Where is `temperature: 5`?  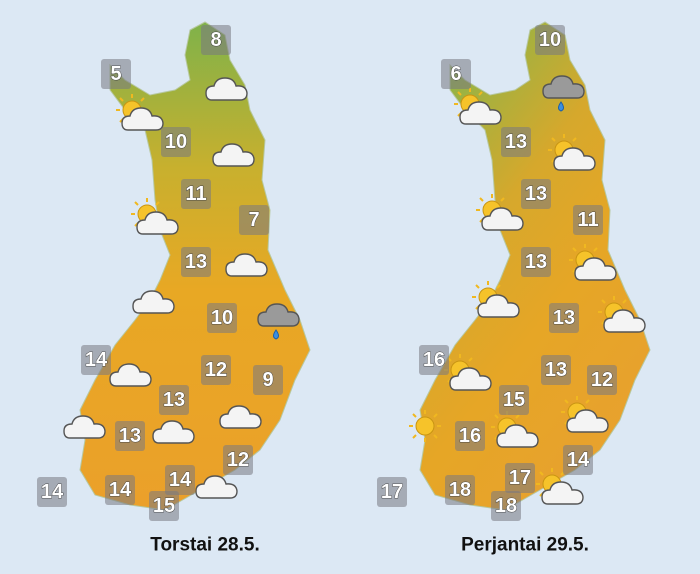
temperature: 5 is located at coordinates (115, 74).